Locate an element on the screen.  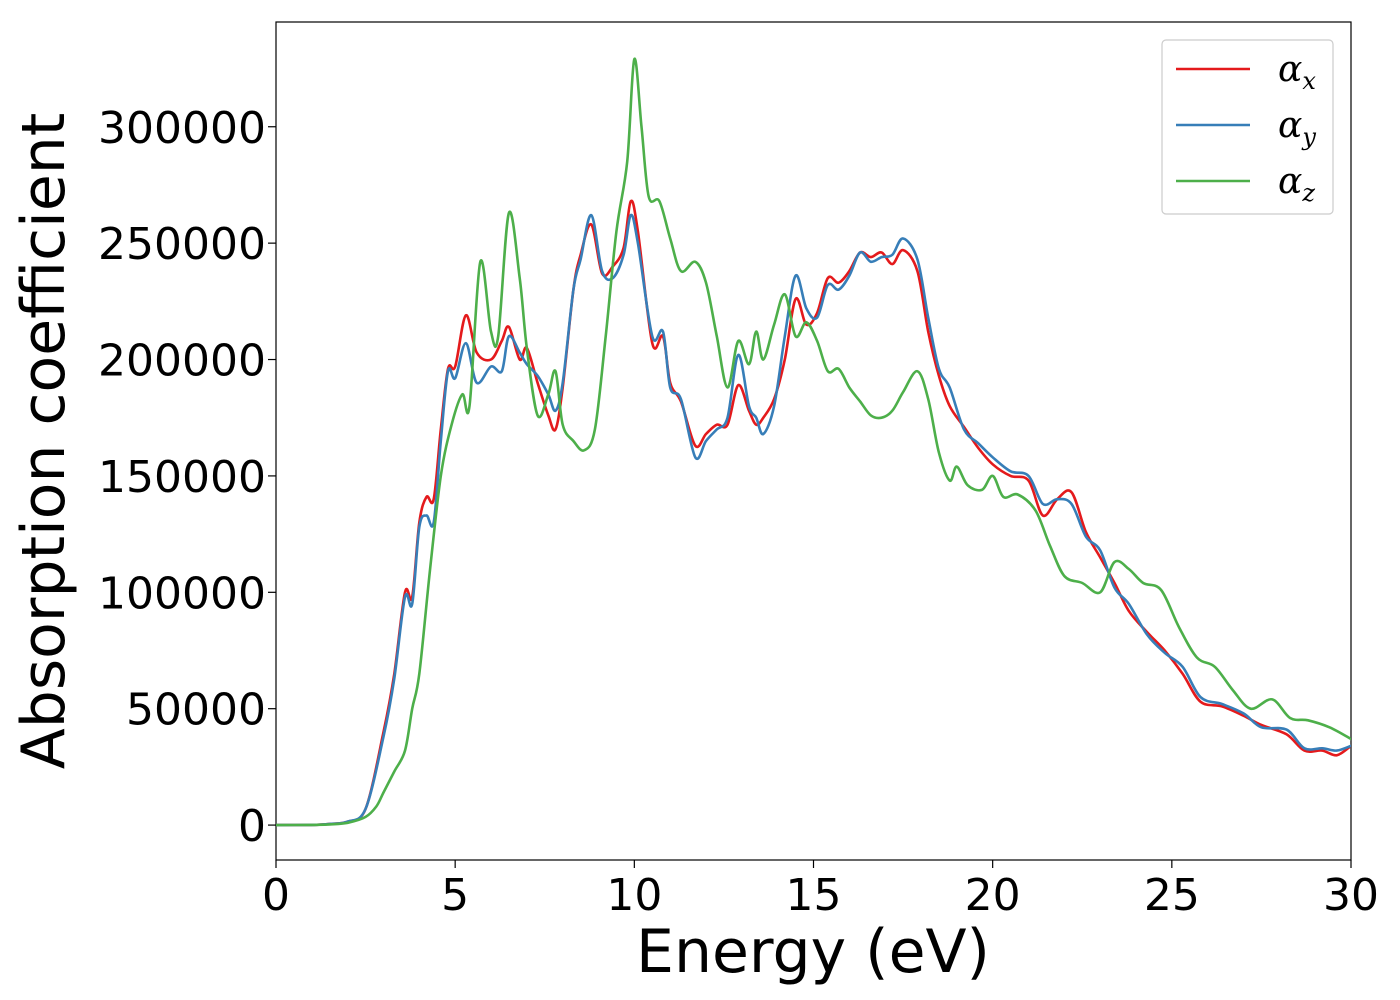
y-tick-label: 0 is located at coordinates (252, 826).